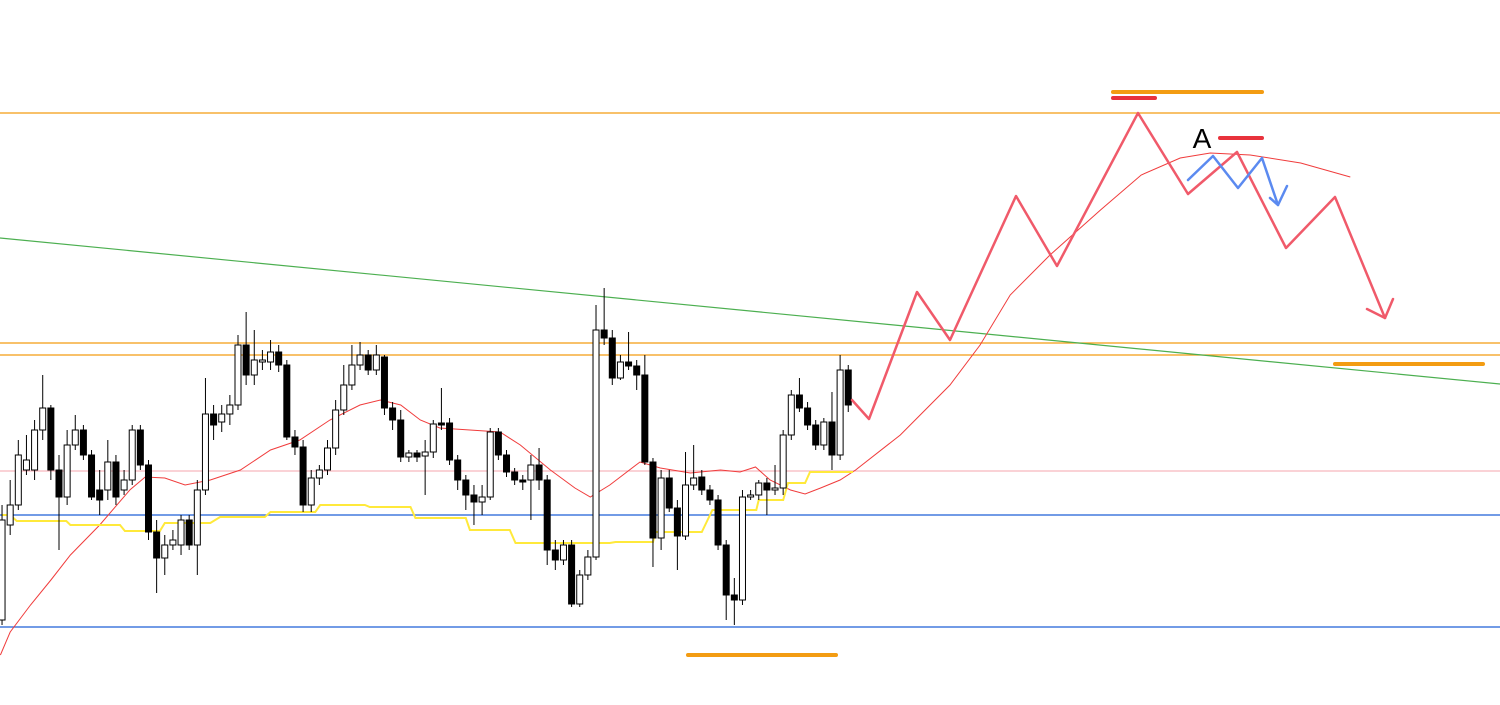 The height and width of the screenshot is (705, 1500). What do you see at coordinates (1233, 180) in the screenshot?
I see `forecast-sub-path` at bounding box center [1233, 180].